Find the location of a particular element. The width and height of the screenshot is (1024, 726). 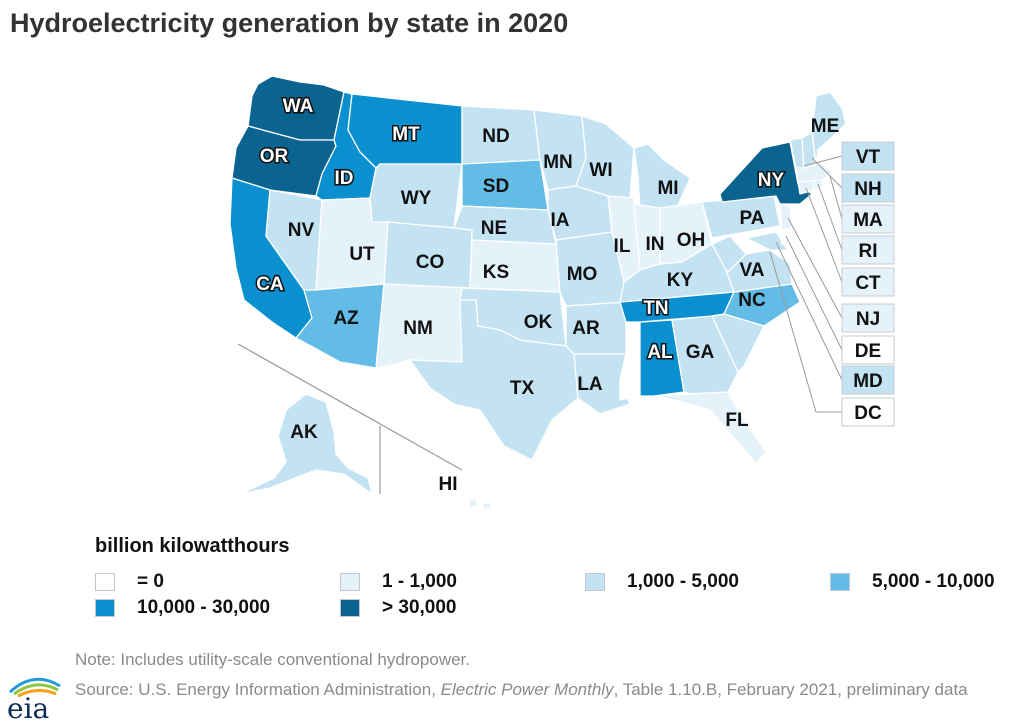

state-tx is located at coordinates (494, 380).